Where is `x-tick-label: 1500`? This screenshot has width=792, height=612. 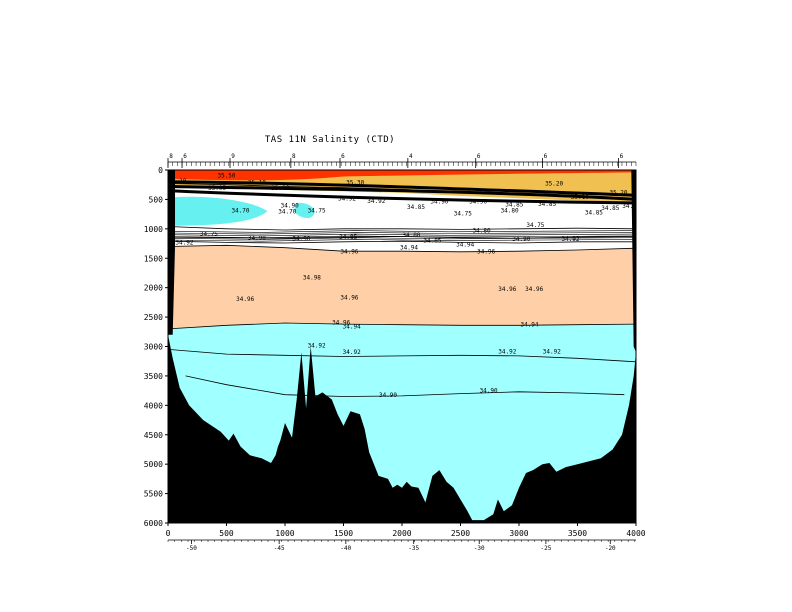
x-tick-label: 1500 is located at coordinates (343, 533).